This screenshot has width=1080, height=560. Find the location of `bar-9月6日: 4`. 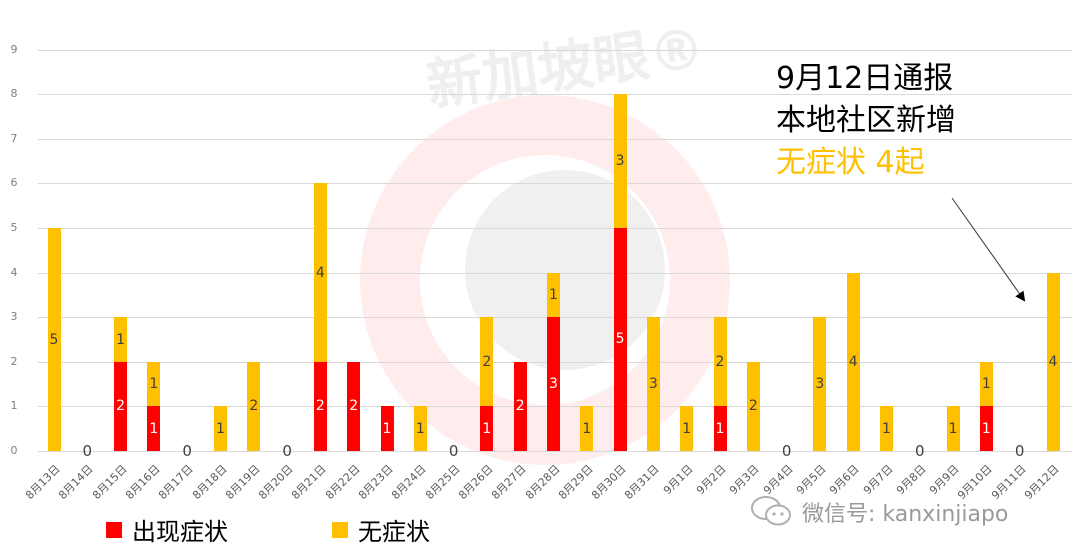

bar-9月6日: 4 is located at coordinates (853, 361).